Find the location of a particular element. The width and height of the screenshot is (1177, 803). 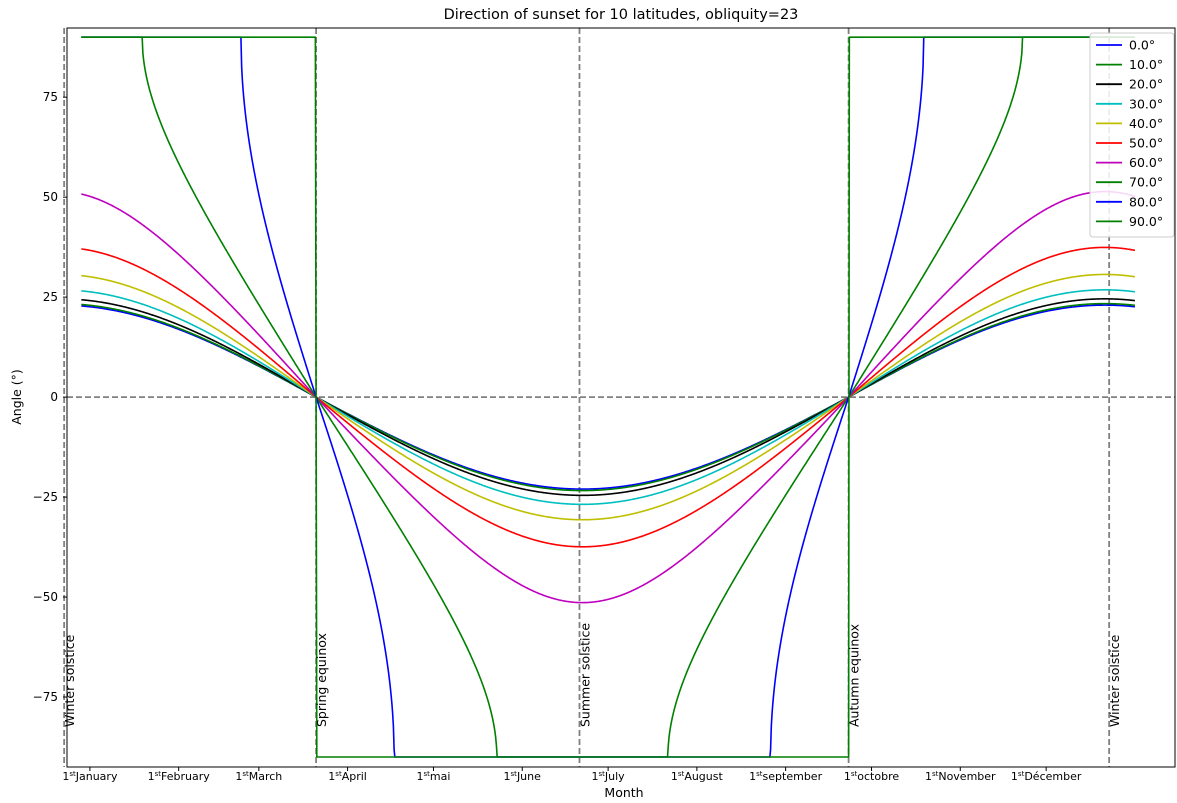

x-tick-label: 1stJune is located at coordinates (523, 776).